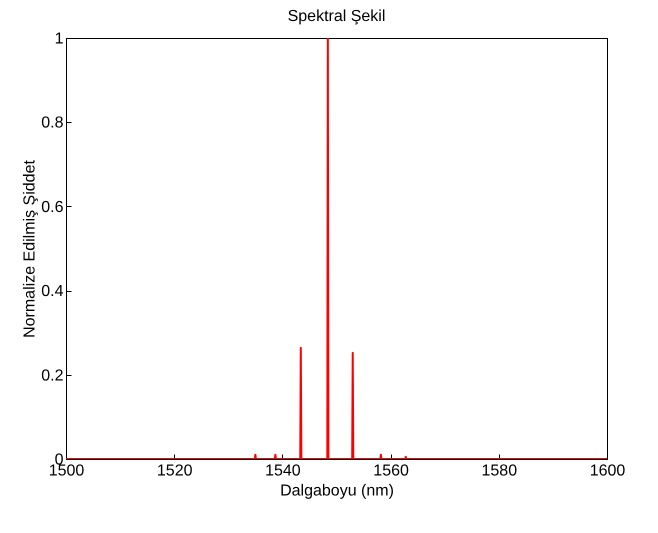  I want to click on y-tick-label: 0.4, so click(52, 291).